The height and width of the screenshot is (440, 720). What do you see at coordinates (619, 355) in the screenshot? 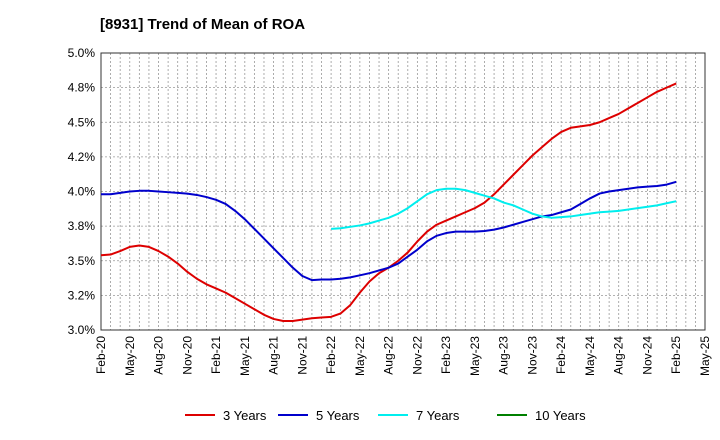
I see `x-tick-label: Aug-24` at bounding box center [619, 355].